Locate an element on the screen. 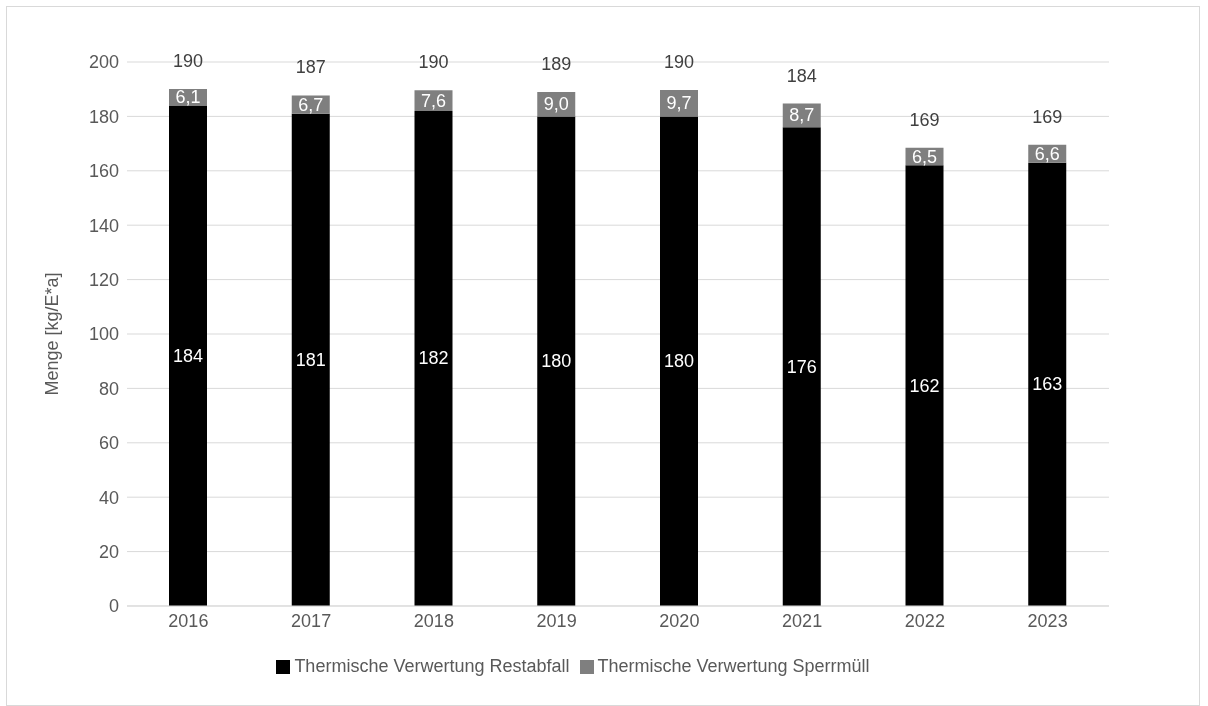 The image size is (1208, 706). total-label: 189 is located at coordinates (556, 63).